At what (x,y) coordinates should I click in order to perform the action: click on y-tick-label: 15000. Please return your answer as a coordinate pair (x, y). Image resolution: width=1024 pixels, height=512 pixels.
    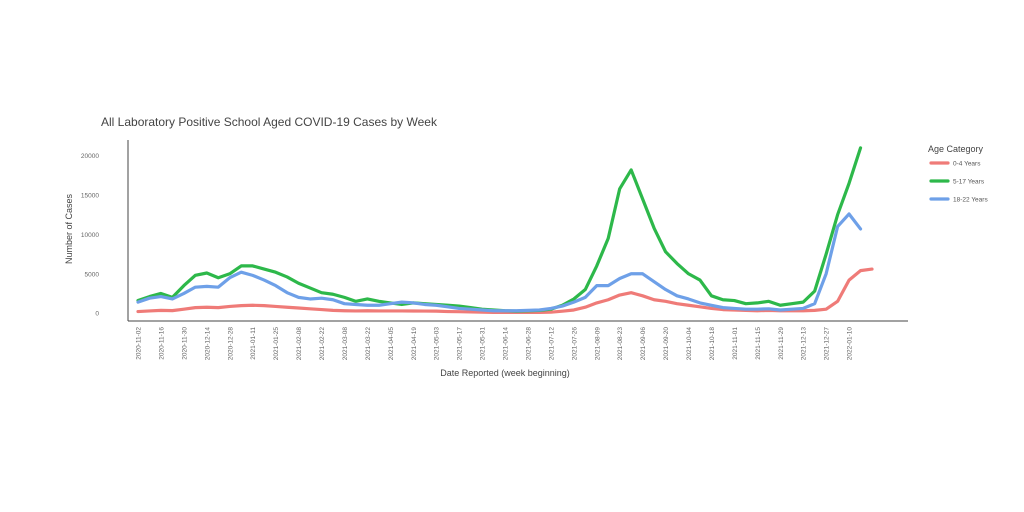
    Looking at the image, I should click on (90, 196).